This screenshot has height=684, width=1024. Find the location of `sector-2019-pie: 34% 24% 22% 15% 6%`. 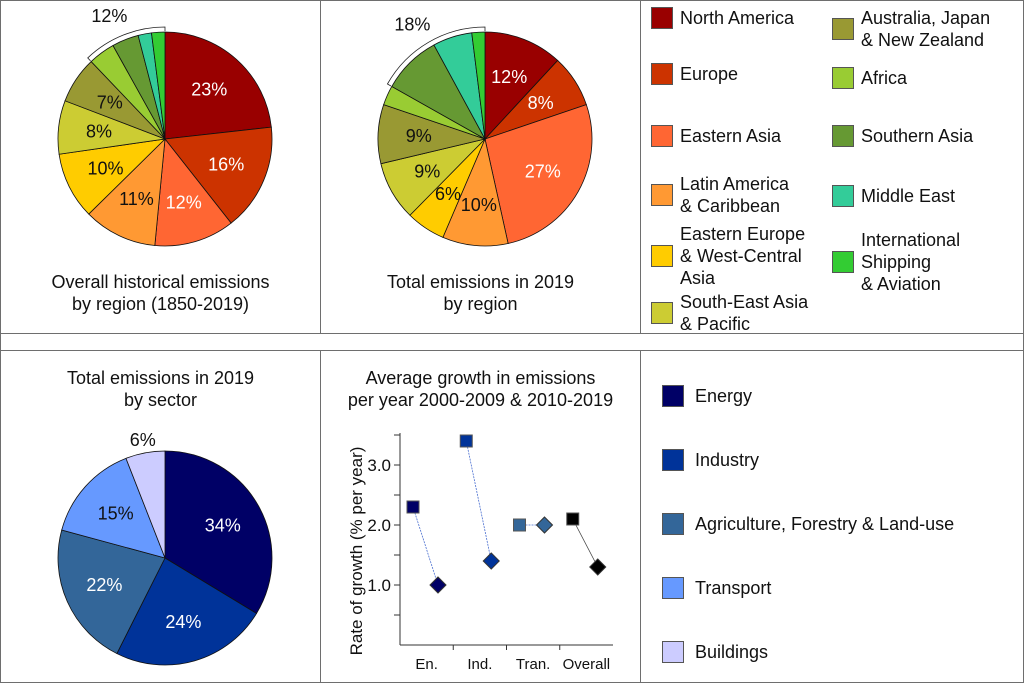

sector-2019-pie: 34% 24% 22% 15% 6% is located at coordinates (165, 548).